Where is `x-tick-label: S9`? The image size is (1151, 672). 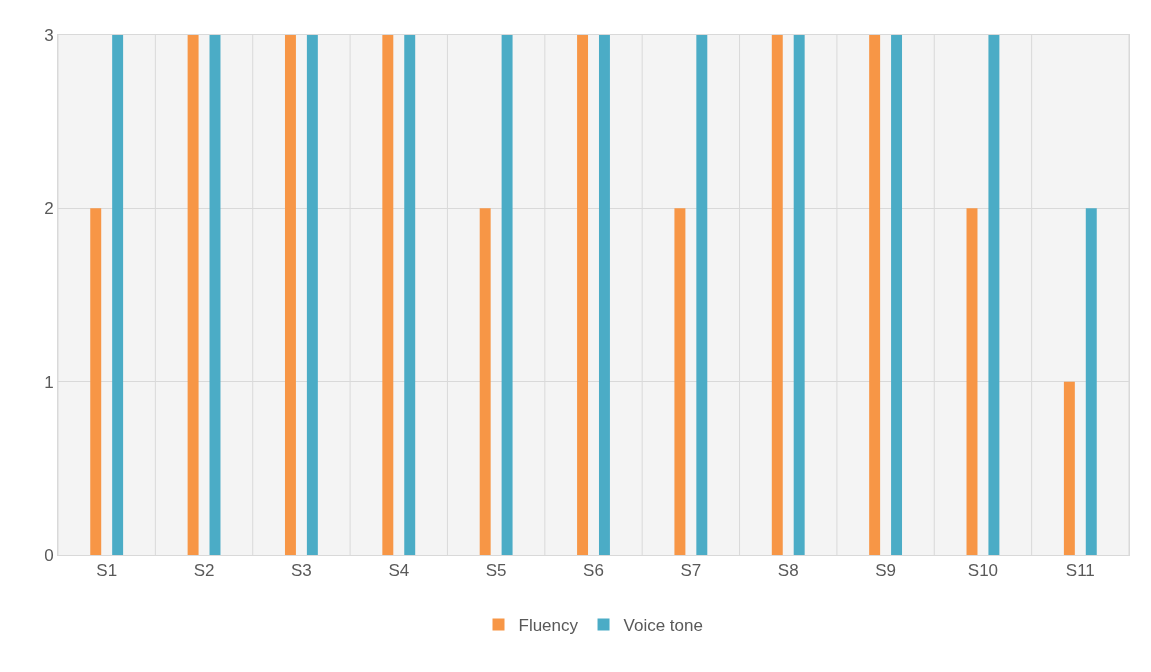 x-tick-label: S9 is located at coordinates (885, 571).